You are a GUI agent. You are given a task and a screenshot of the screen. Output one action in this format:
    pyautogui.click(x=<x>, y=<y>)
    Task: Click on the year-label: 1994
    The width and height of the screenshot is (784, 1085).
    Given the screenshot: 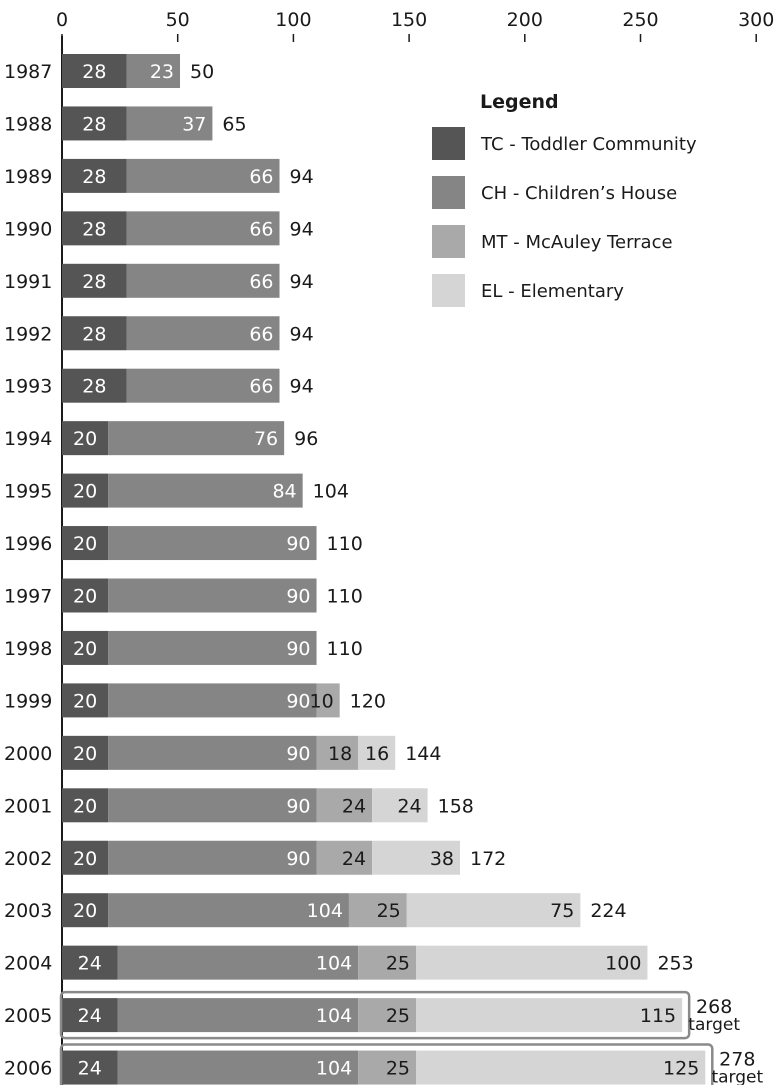 What is the action you would take?
    pyautogui.click(x=28, y=439)
    